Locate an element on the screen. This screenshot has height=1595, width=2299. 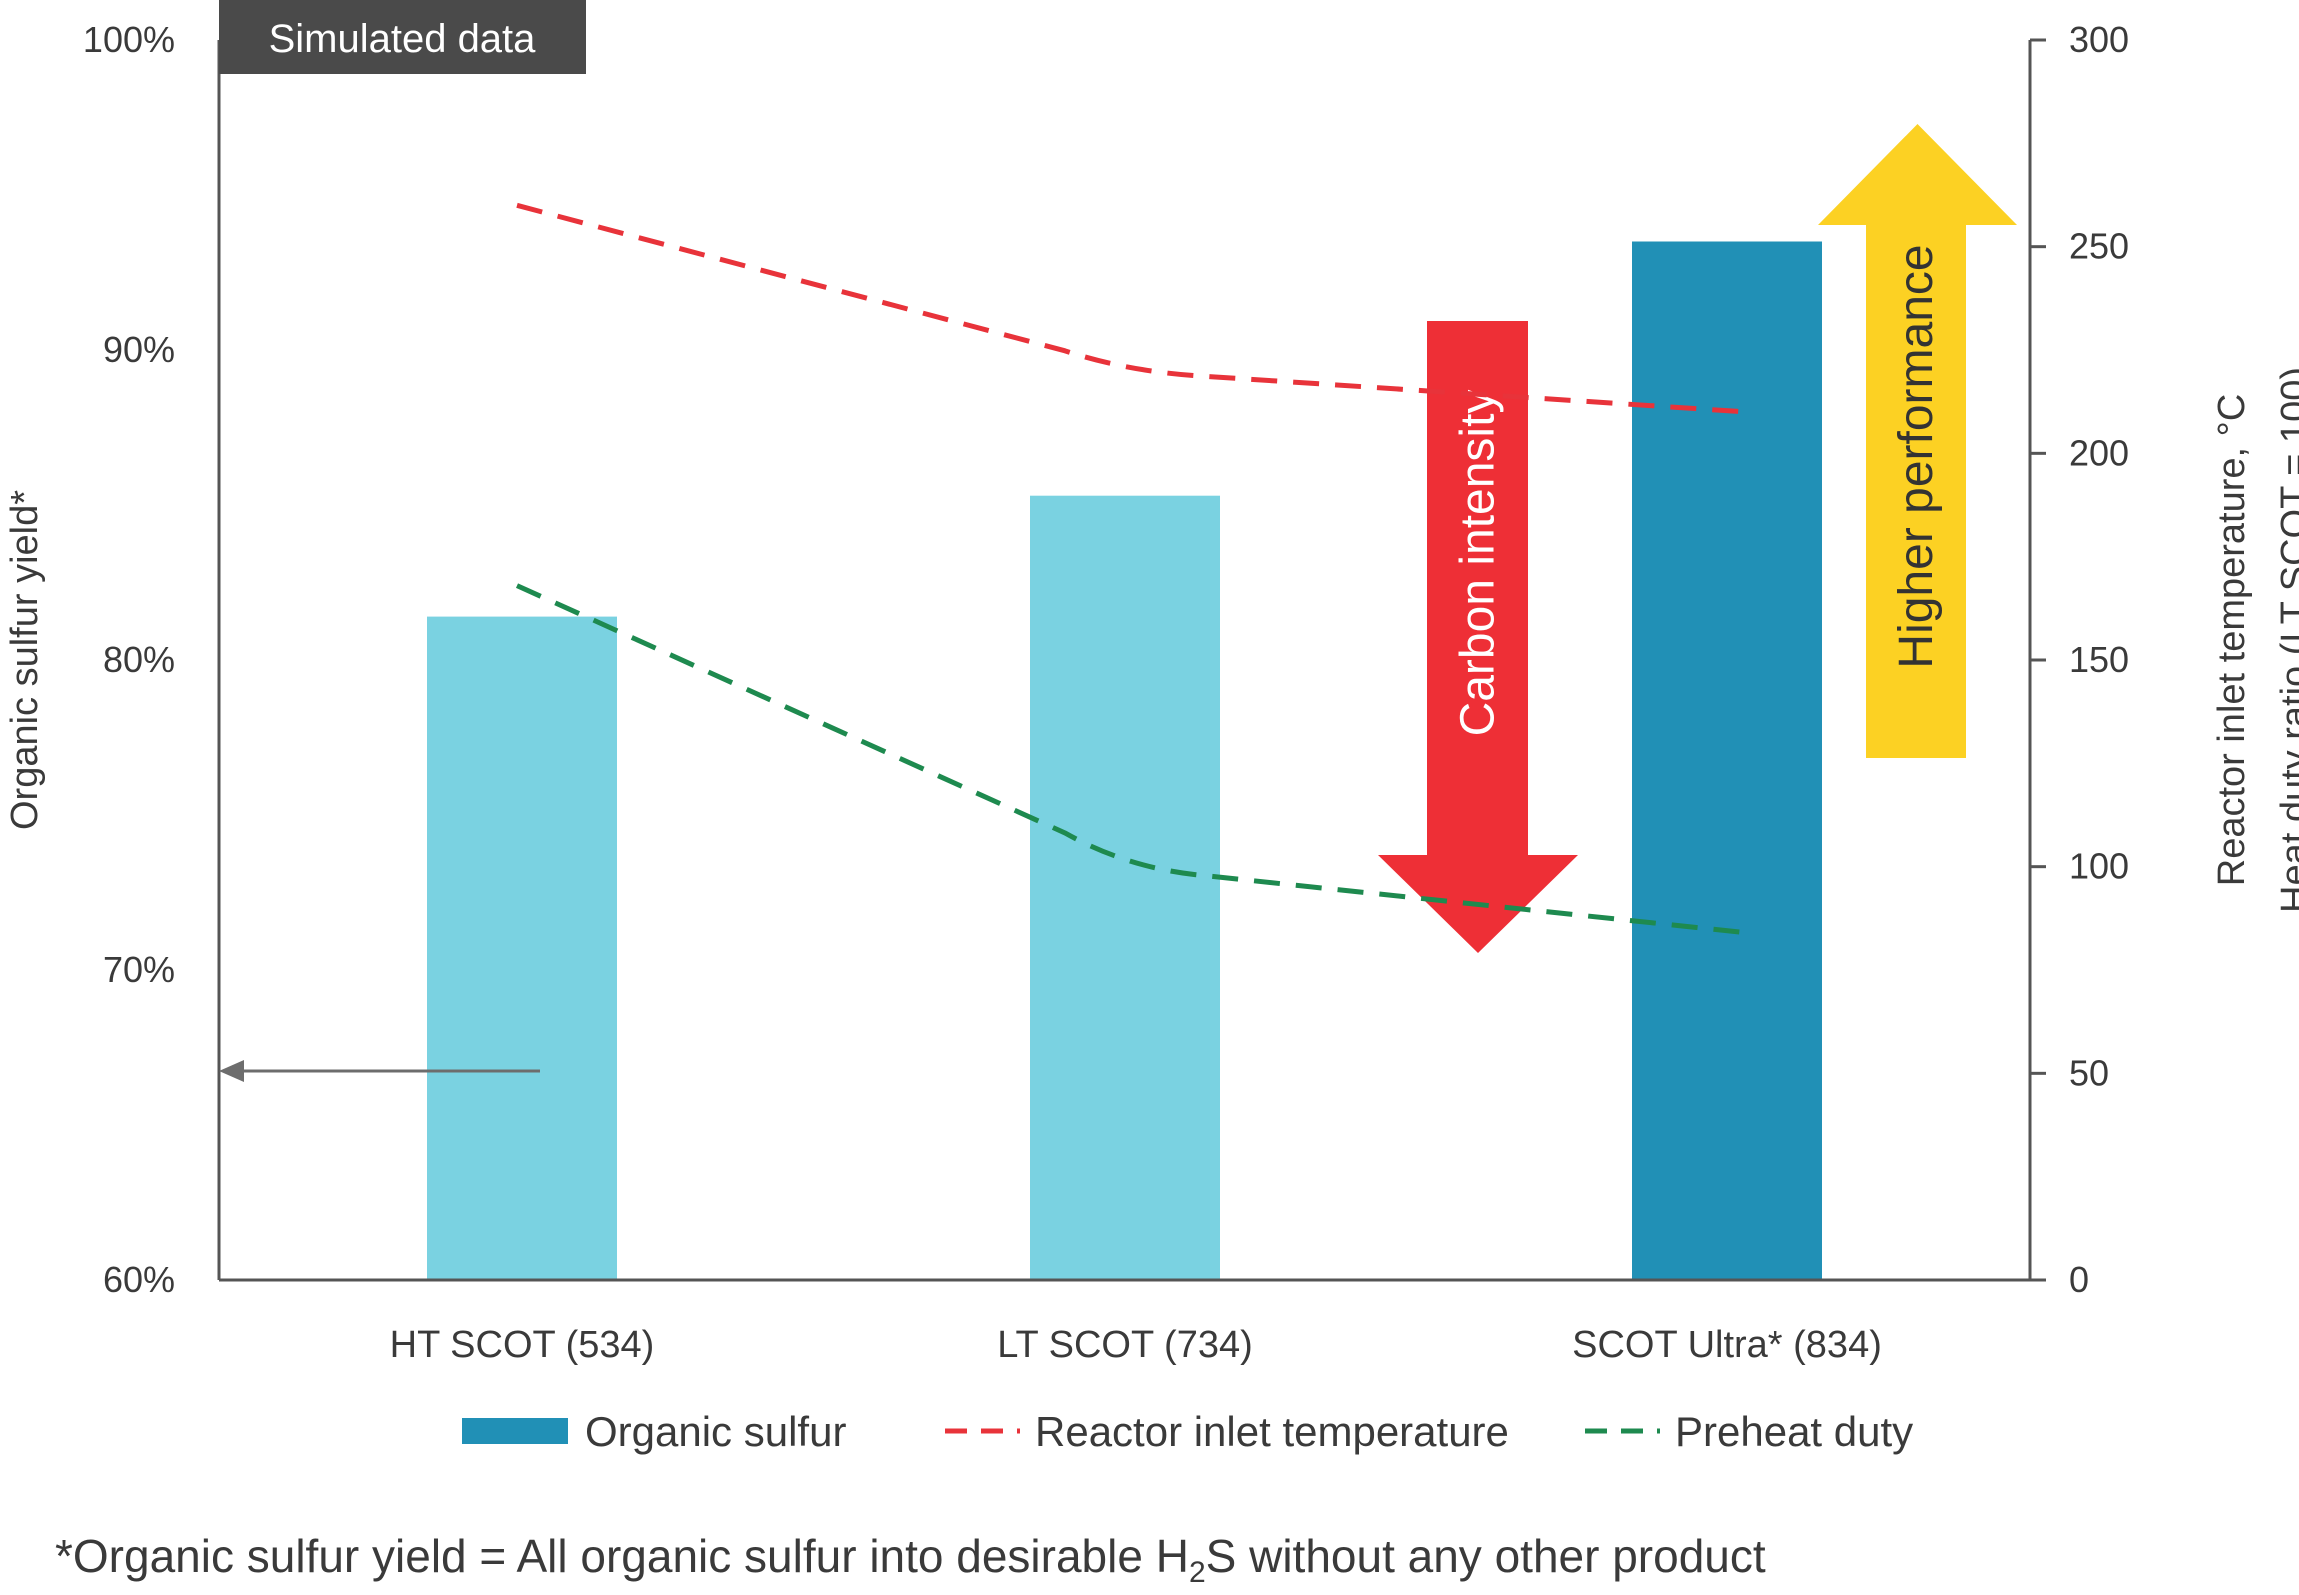
right-tick-label: 50 is located at coordinates (2089, 1072).